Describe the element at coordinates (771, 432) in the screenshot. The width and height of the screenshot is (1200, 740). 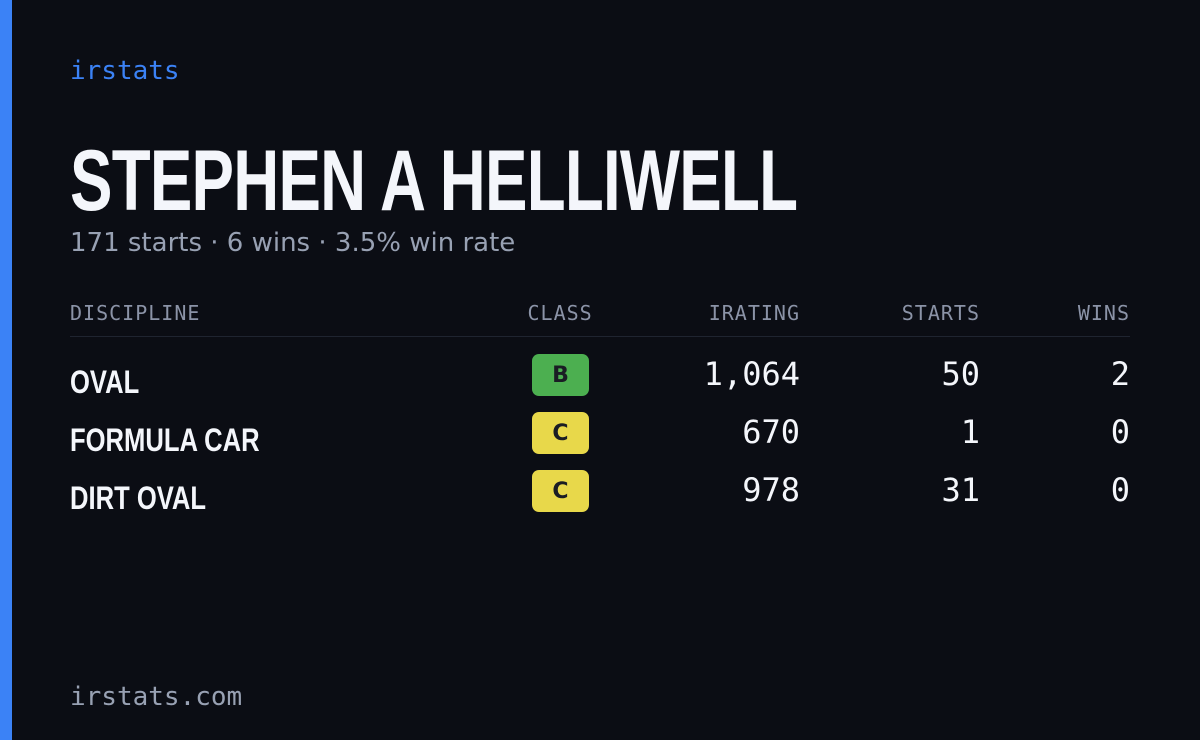
I see `irating: 670` at that location.